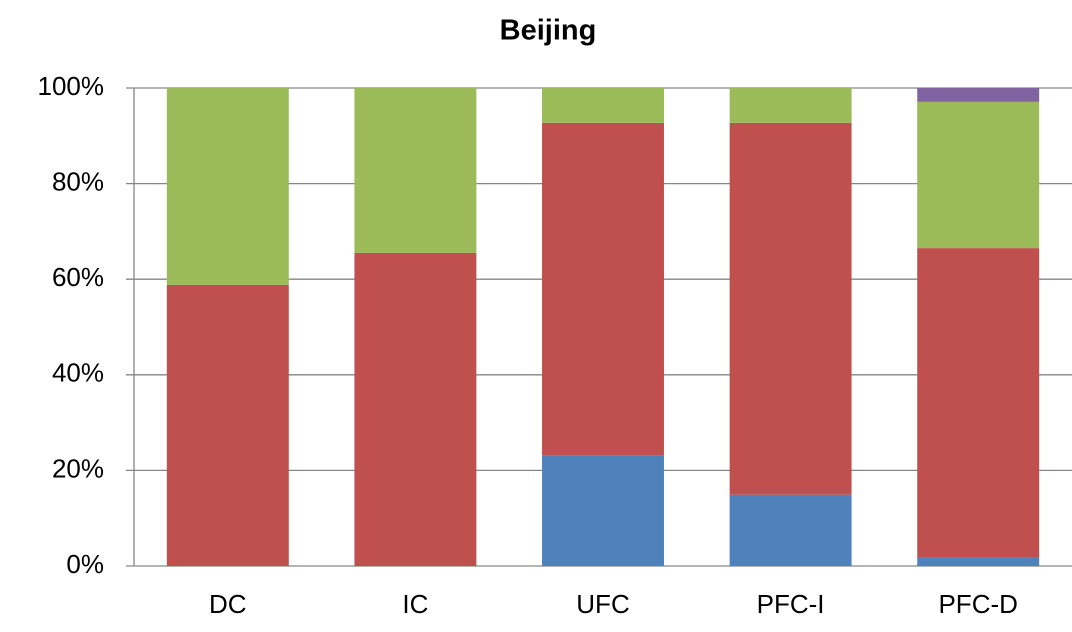  I want to click on x-tick-label: UFC, so click(602, 604).